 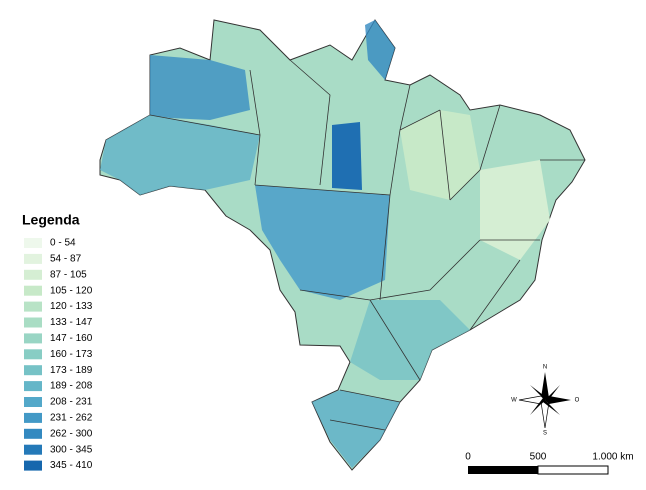 I want to click on legend-label: 133 - 147, so click(x=71, y=322).